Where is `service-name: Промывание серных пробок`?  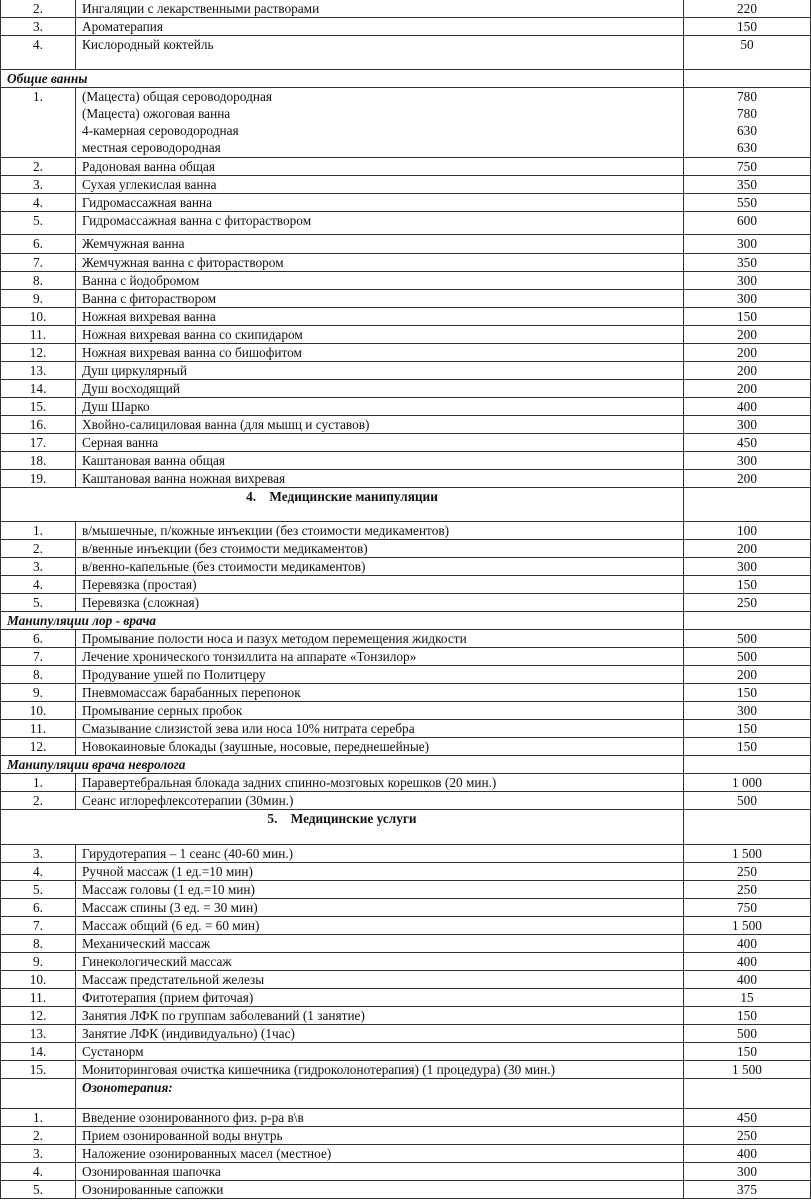 service-name: Промывание серных пробок is located at coordinates (379, 710).